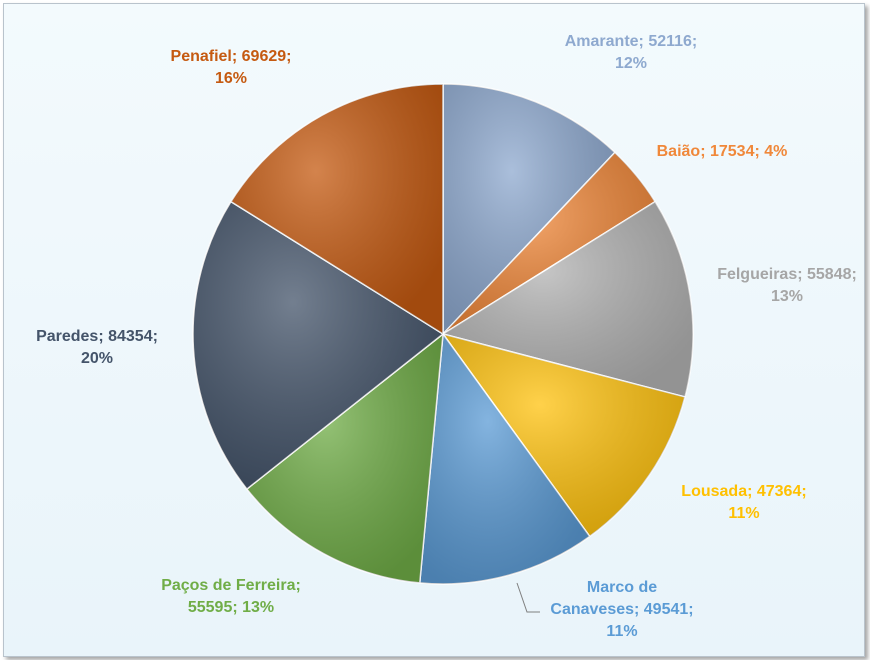 This screenshot has width=870, height=660. I want to click on data-label-bai-o: Baião; 17534; 4%, so click(722, 151).